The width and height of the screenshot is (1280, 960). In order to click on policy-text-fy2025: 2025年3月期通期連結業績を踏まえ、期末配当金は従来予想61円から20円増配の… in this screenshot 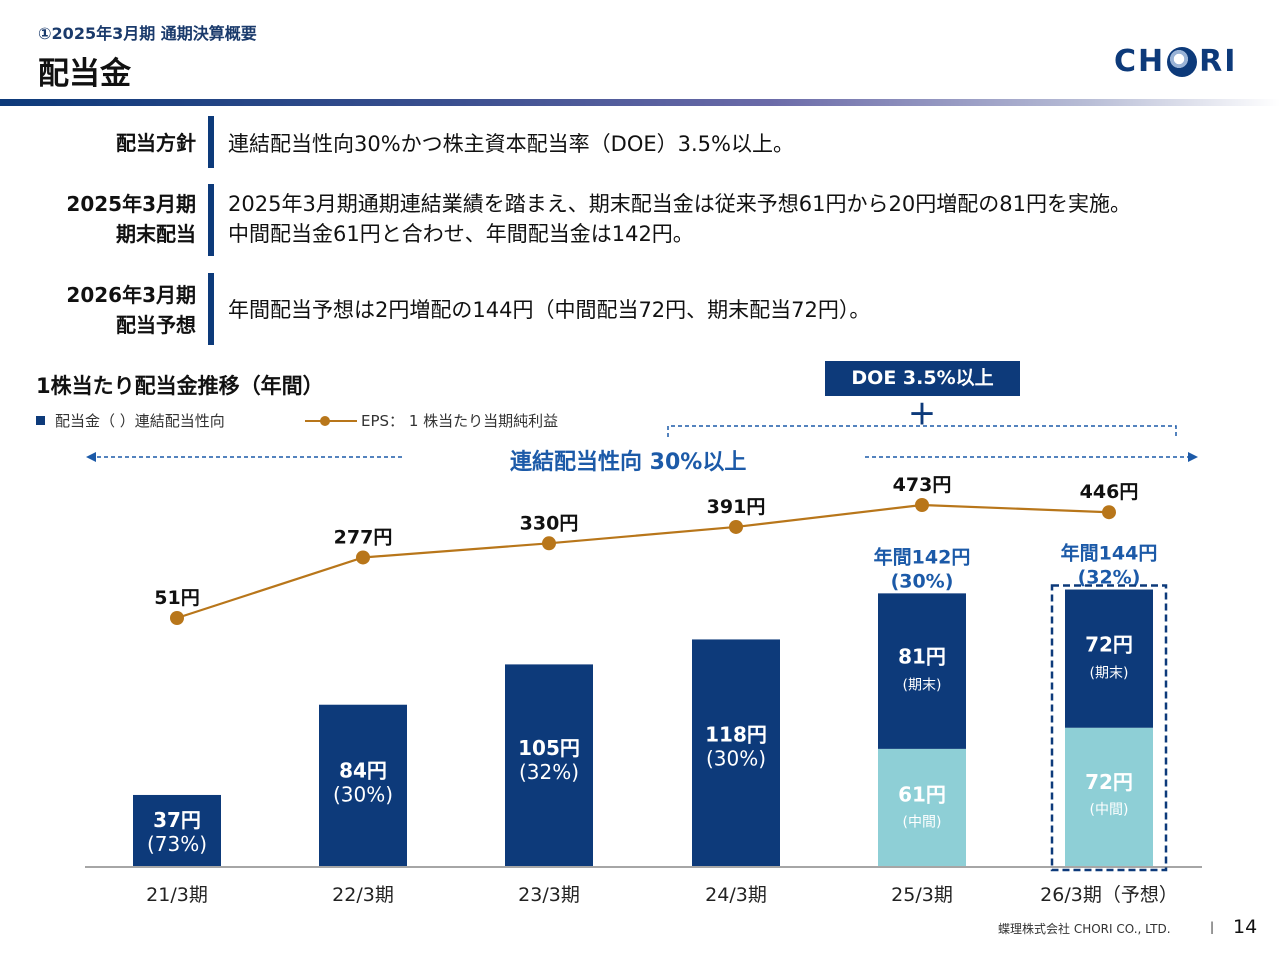, I will do `click(679, 219)`.